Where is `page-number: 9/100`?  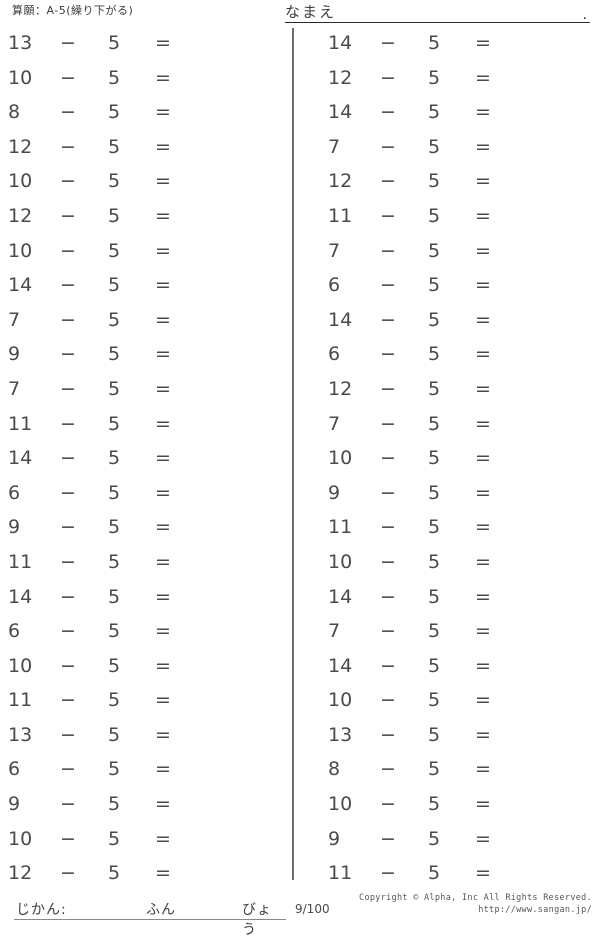
page-number: 9/100 is located at coordinates (312, 909).